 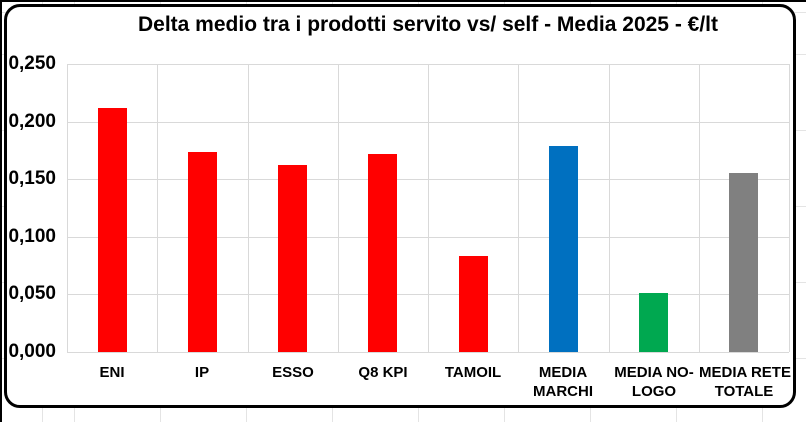 What do you see at coordinates (1, 211) in the screenshot?
I see `screen-left-edge-line` at bounding box center [1, 211].